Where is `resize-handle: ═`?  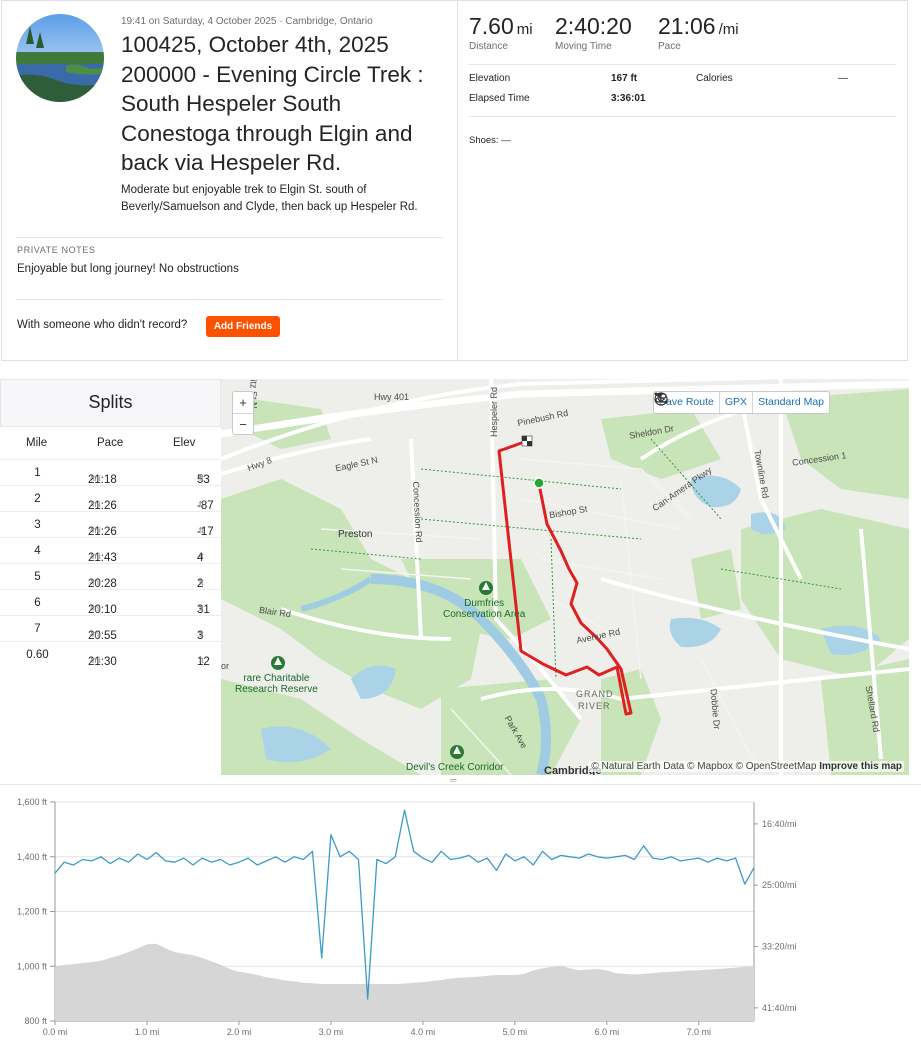
resize-handle: ═ is located at coordinates (453, 780).